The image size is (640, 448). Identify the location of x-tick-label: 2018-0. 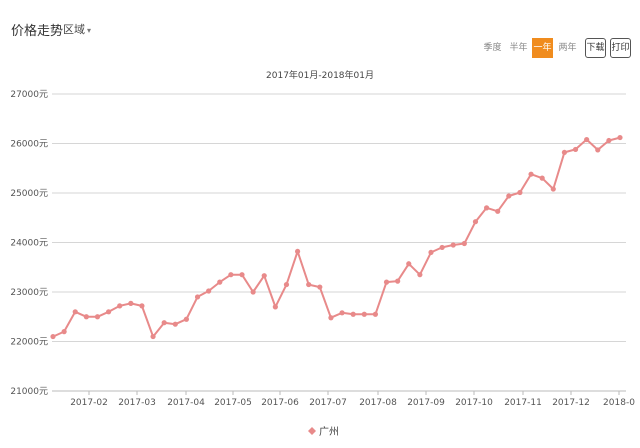
(619, 403).